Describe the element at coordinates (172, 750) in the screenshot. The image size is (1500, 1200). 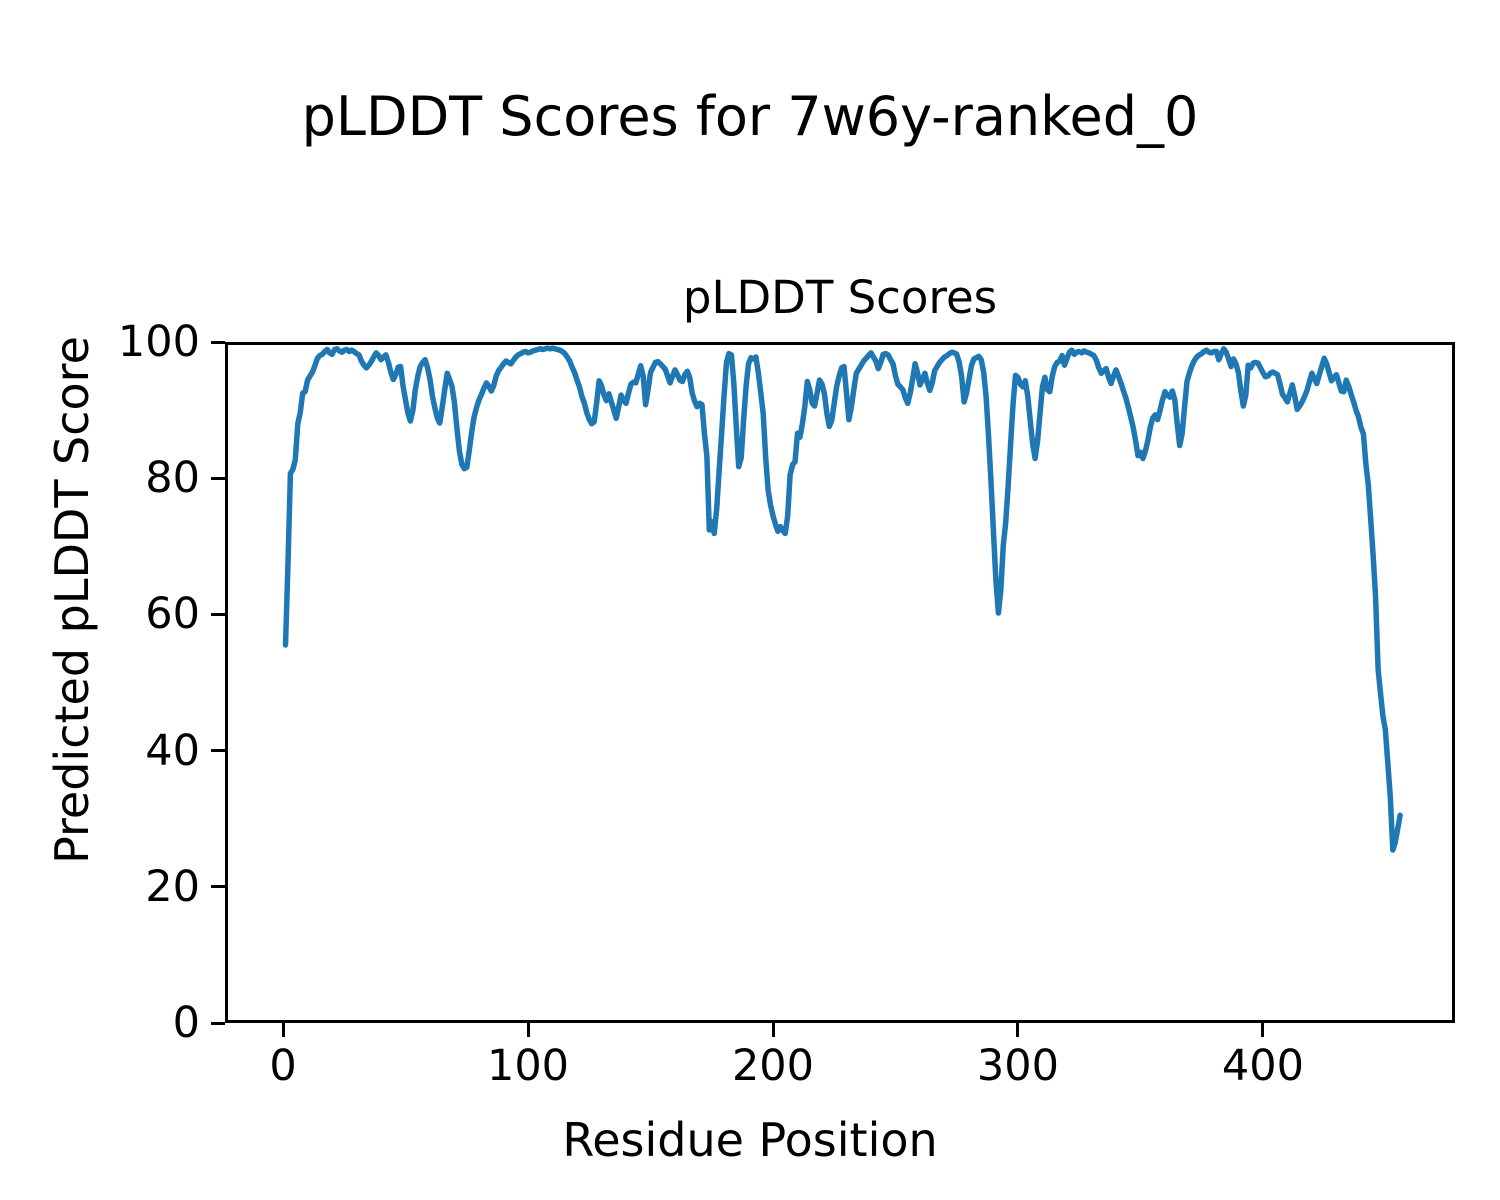
I see `y-tick-label: 40` at that location.